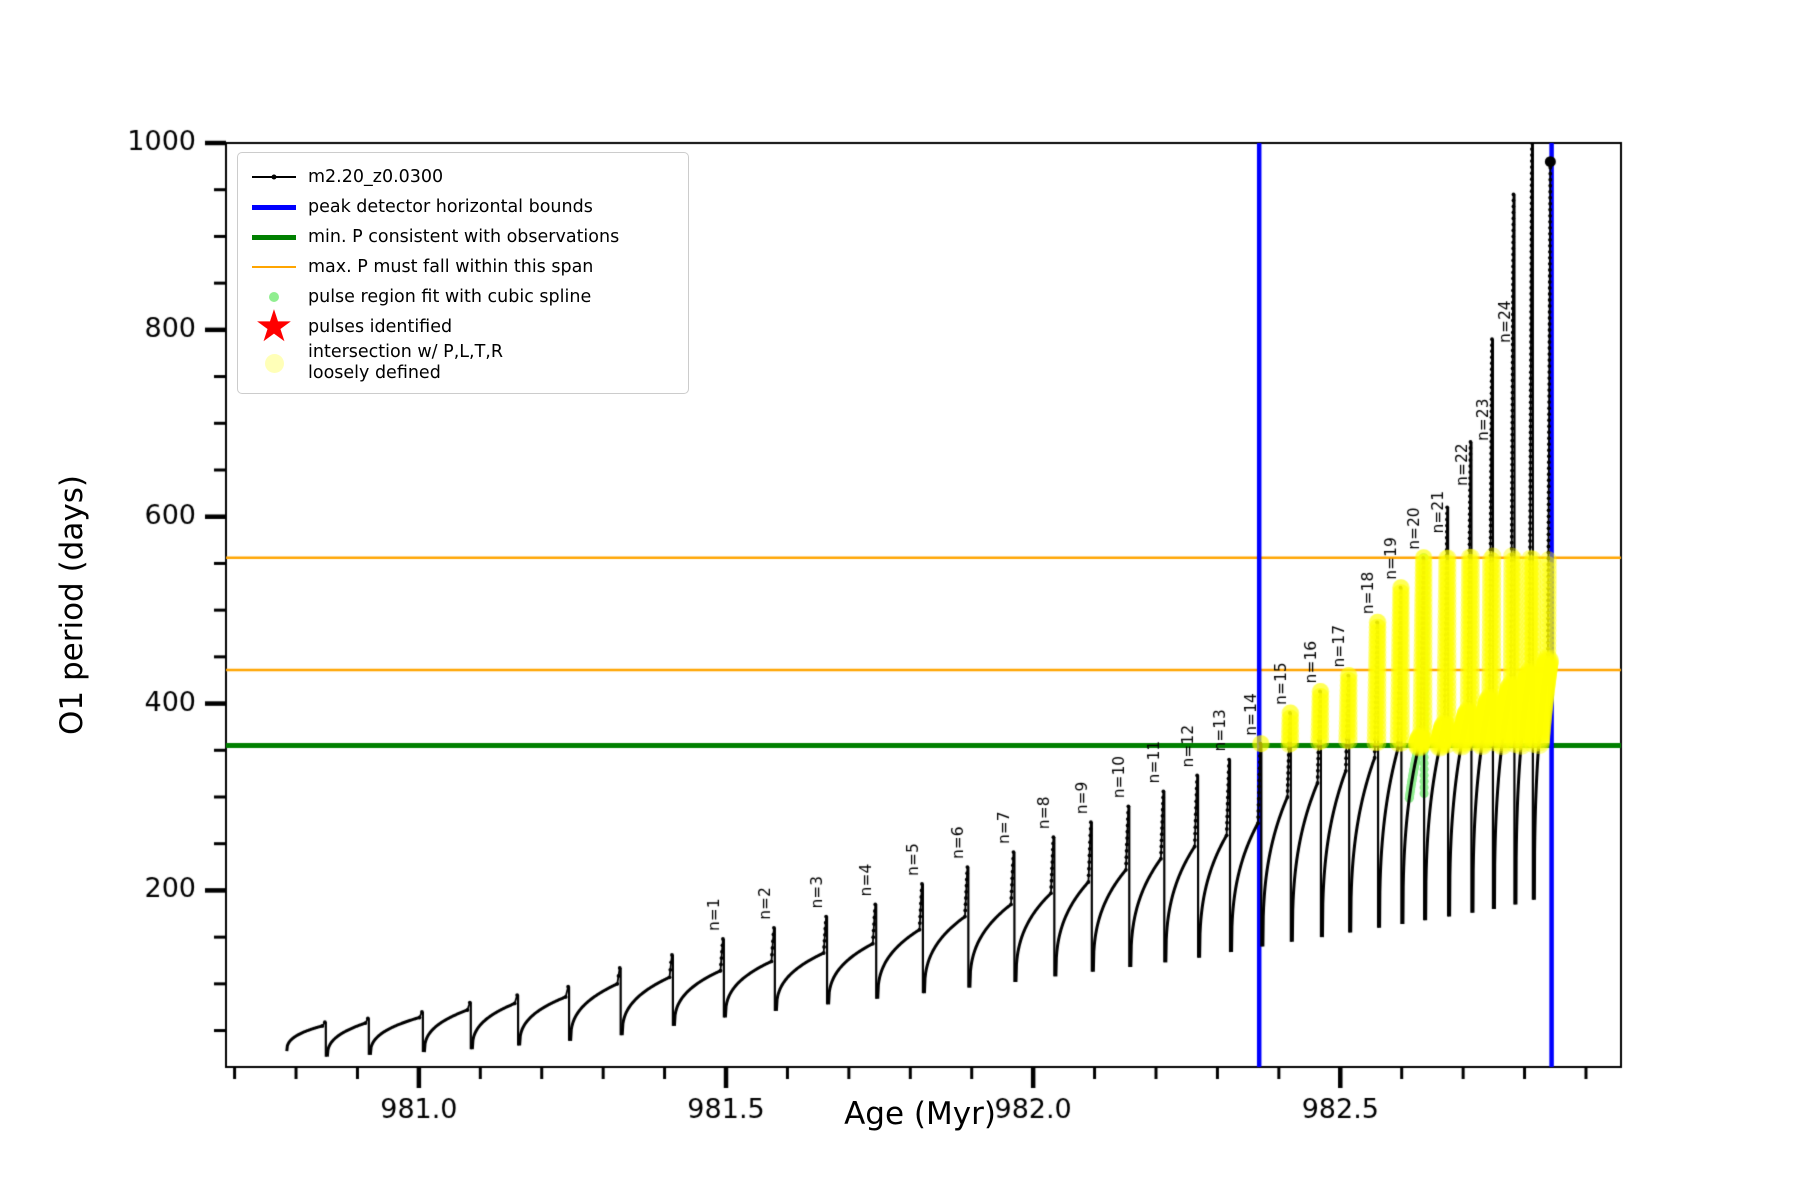  What do you see at coordinates (463, 326) in the screenshot?
I see `legend-item-6: ★ pulses identified` at bounding box center [463, 326].